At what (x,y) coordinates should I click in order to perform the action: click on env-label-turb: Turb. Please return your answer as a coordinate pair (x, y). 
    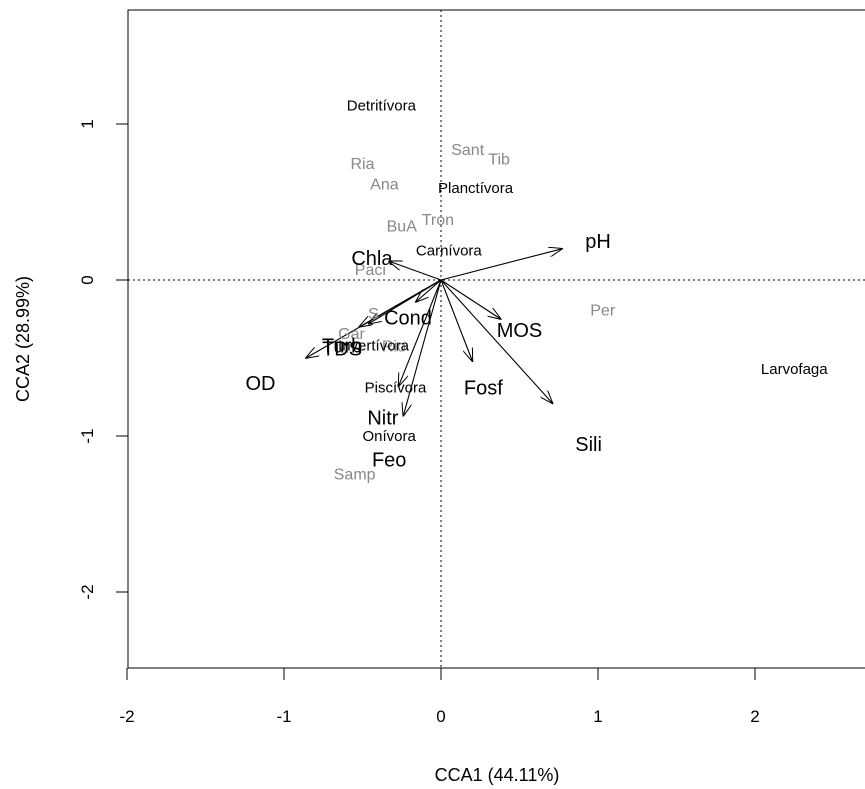
    Looking at the image, I should click on (342, 347).